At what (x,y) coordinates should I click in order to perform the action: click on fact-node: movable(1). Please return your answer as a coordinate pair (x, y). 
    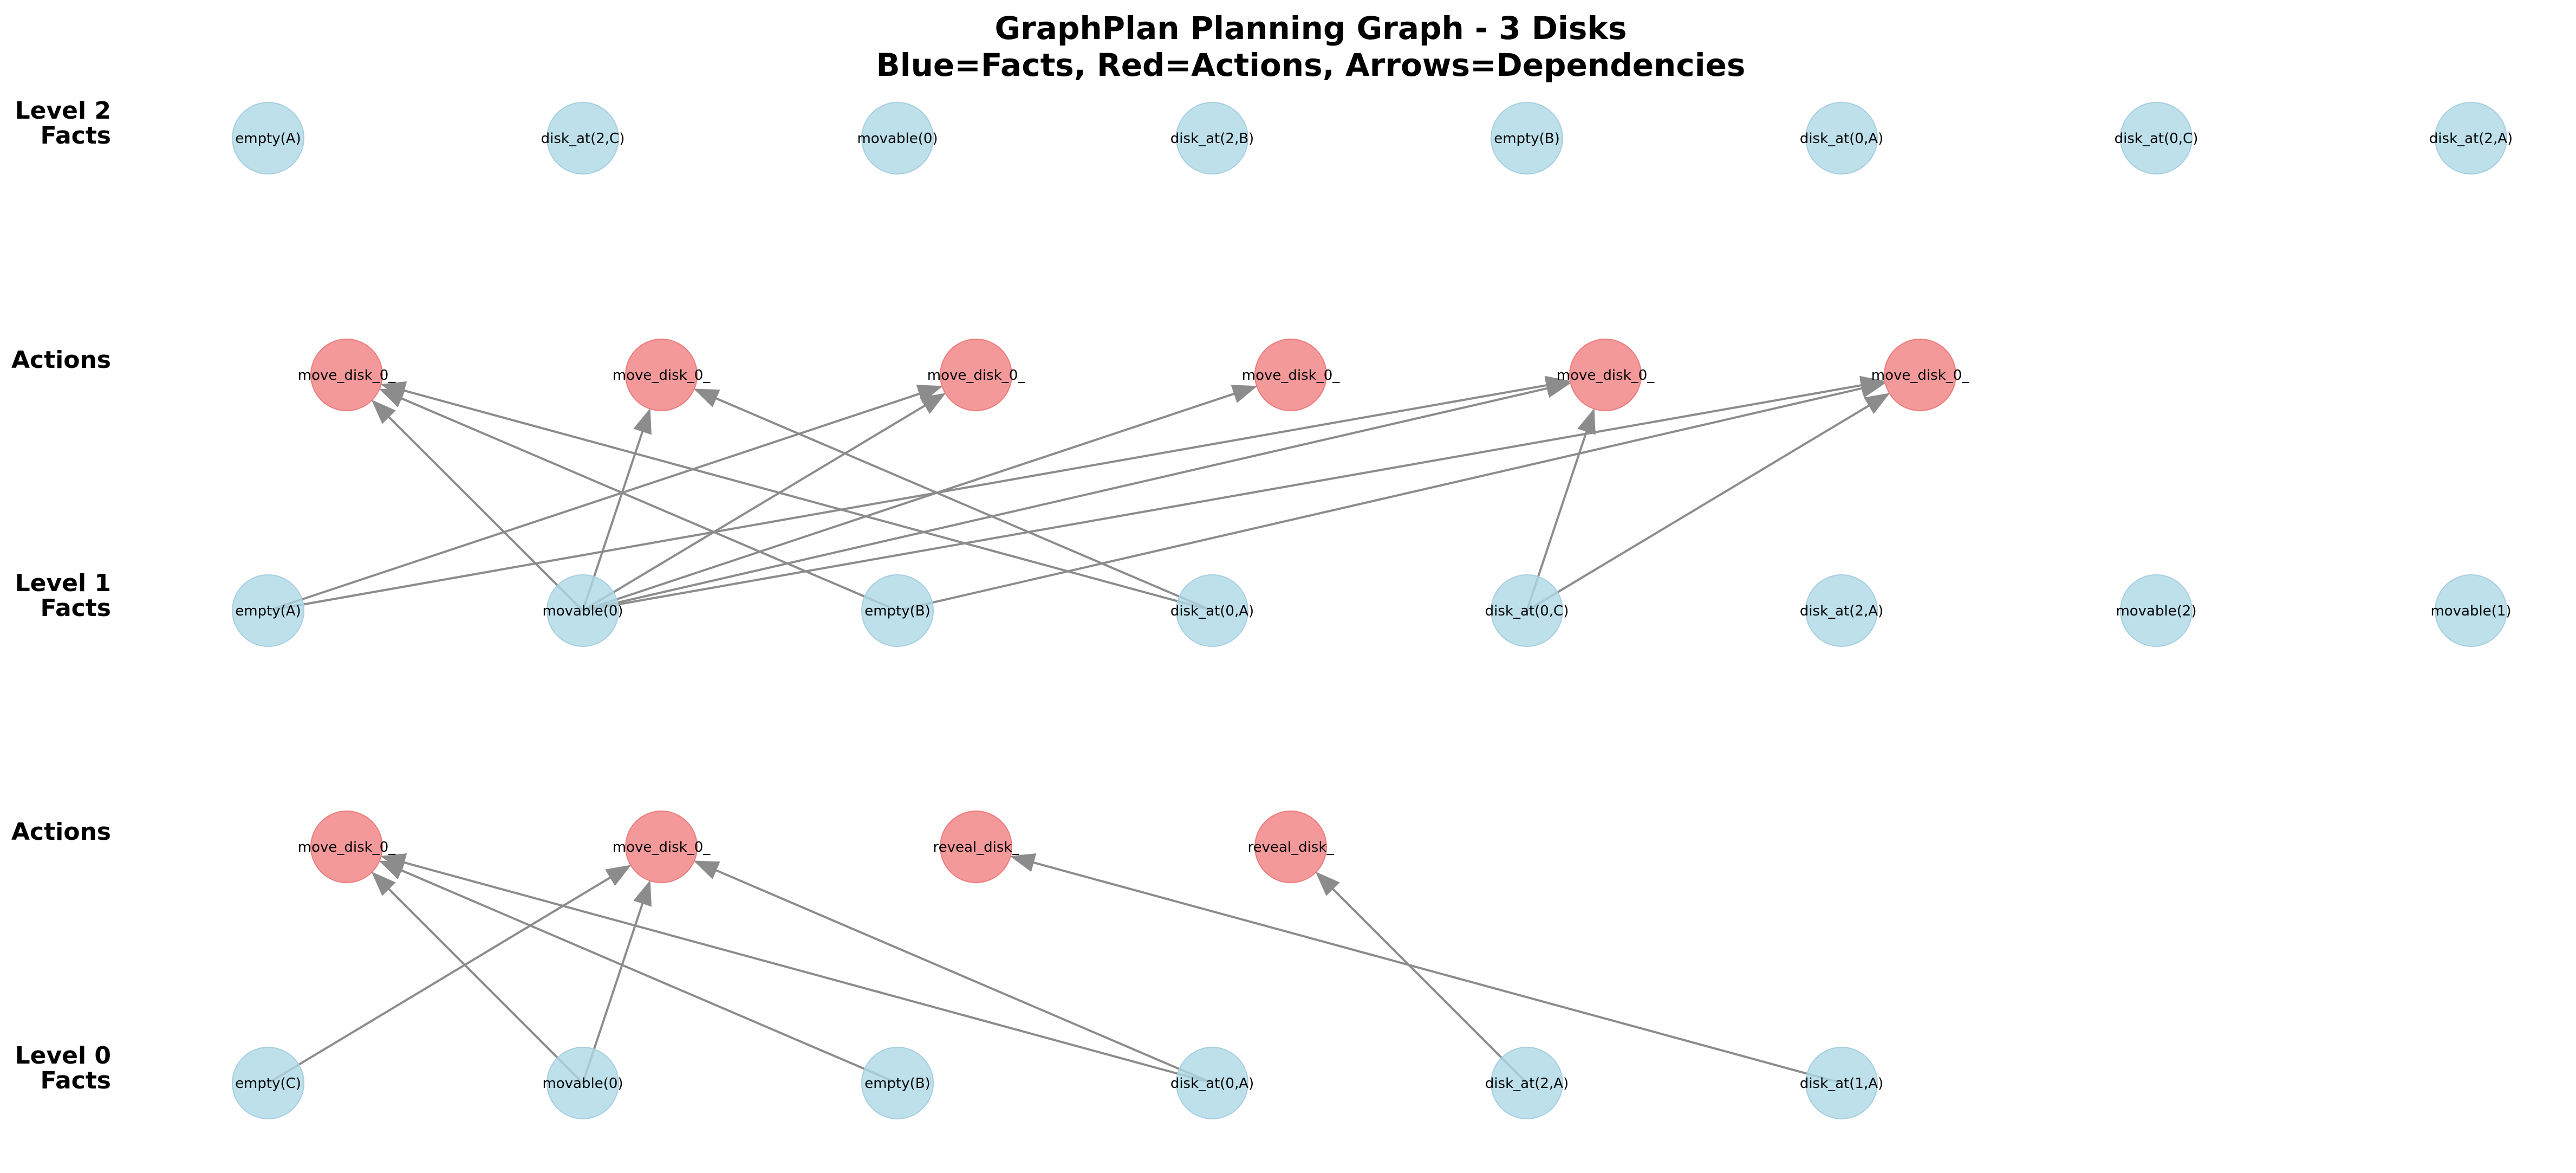
    Looking at the image, I should click on (2471, 610).